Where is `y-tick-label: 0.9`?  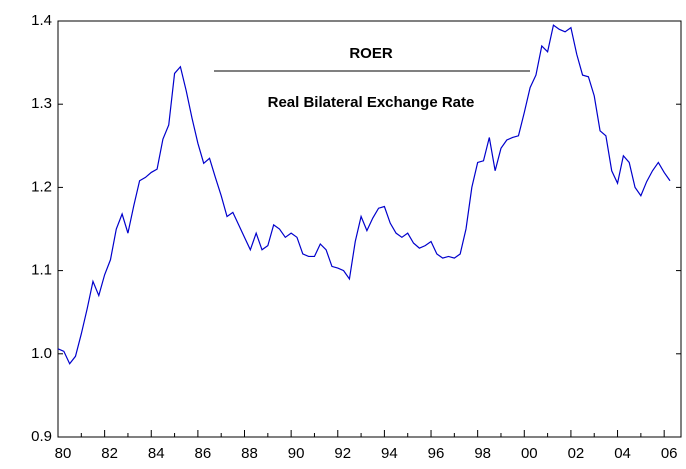
y-tick-label: 0.9 is located at coordinates (41, 436).